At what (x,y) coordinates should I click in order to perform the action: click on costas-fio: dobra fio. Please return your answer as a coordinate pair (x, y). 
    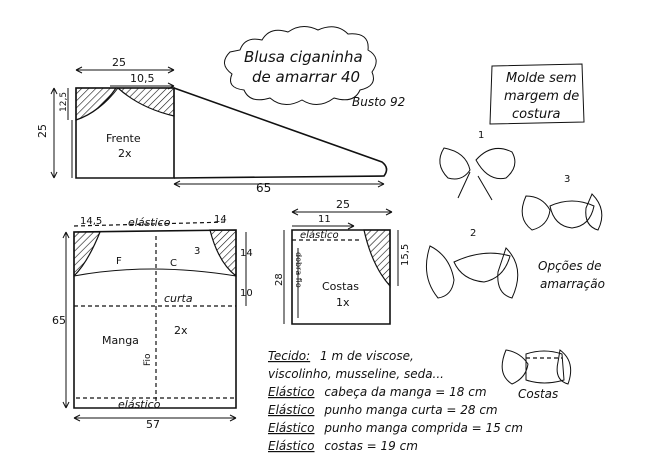
    Looking at the image, I should click on (298, 270).